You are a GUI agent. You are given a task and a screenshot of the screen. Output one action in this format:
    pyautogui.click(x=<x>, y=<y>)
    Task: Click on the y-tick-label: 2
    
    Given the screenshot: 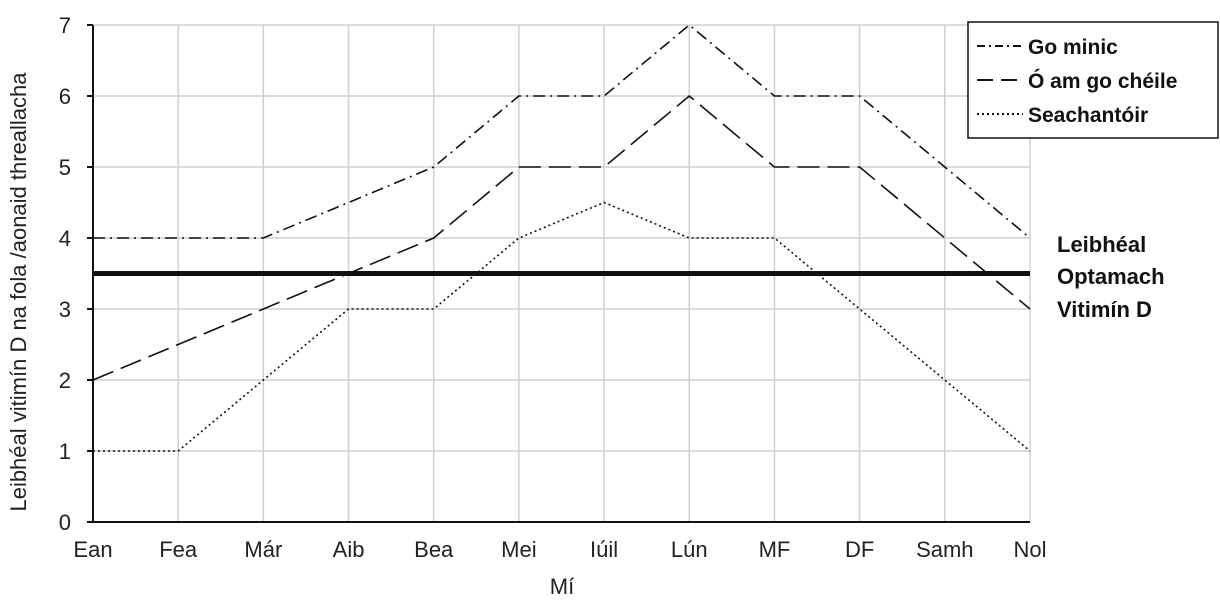 What is the action you would take?
    pyautogui.click(x=65, y=380)
    